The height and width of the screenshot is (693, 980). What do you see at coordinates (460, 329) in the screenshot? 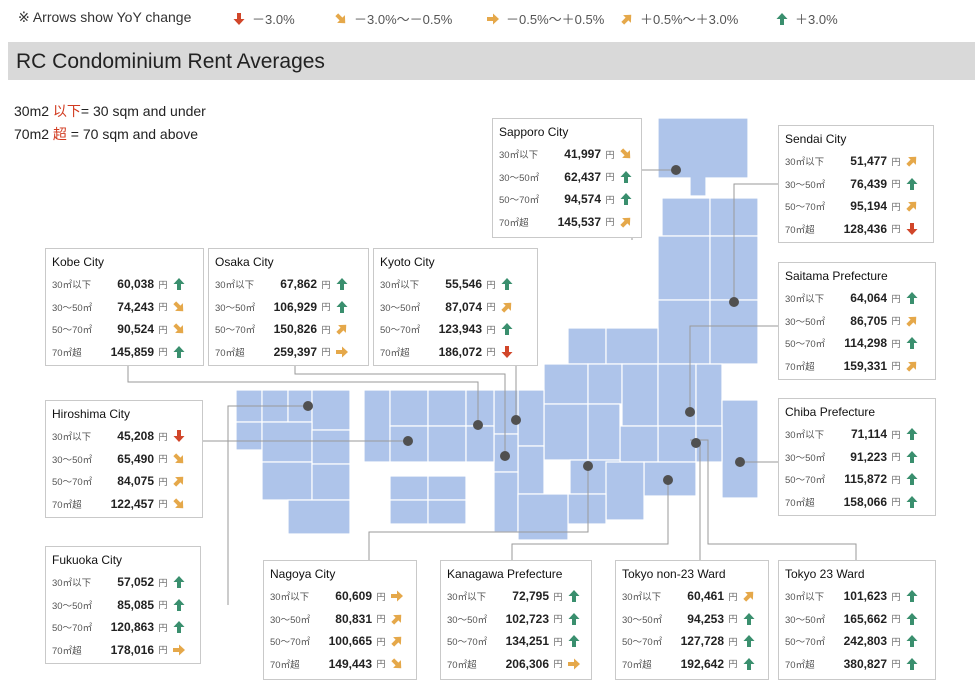
I see `rent-value: 123,943` at bounding box center [460, 329].